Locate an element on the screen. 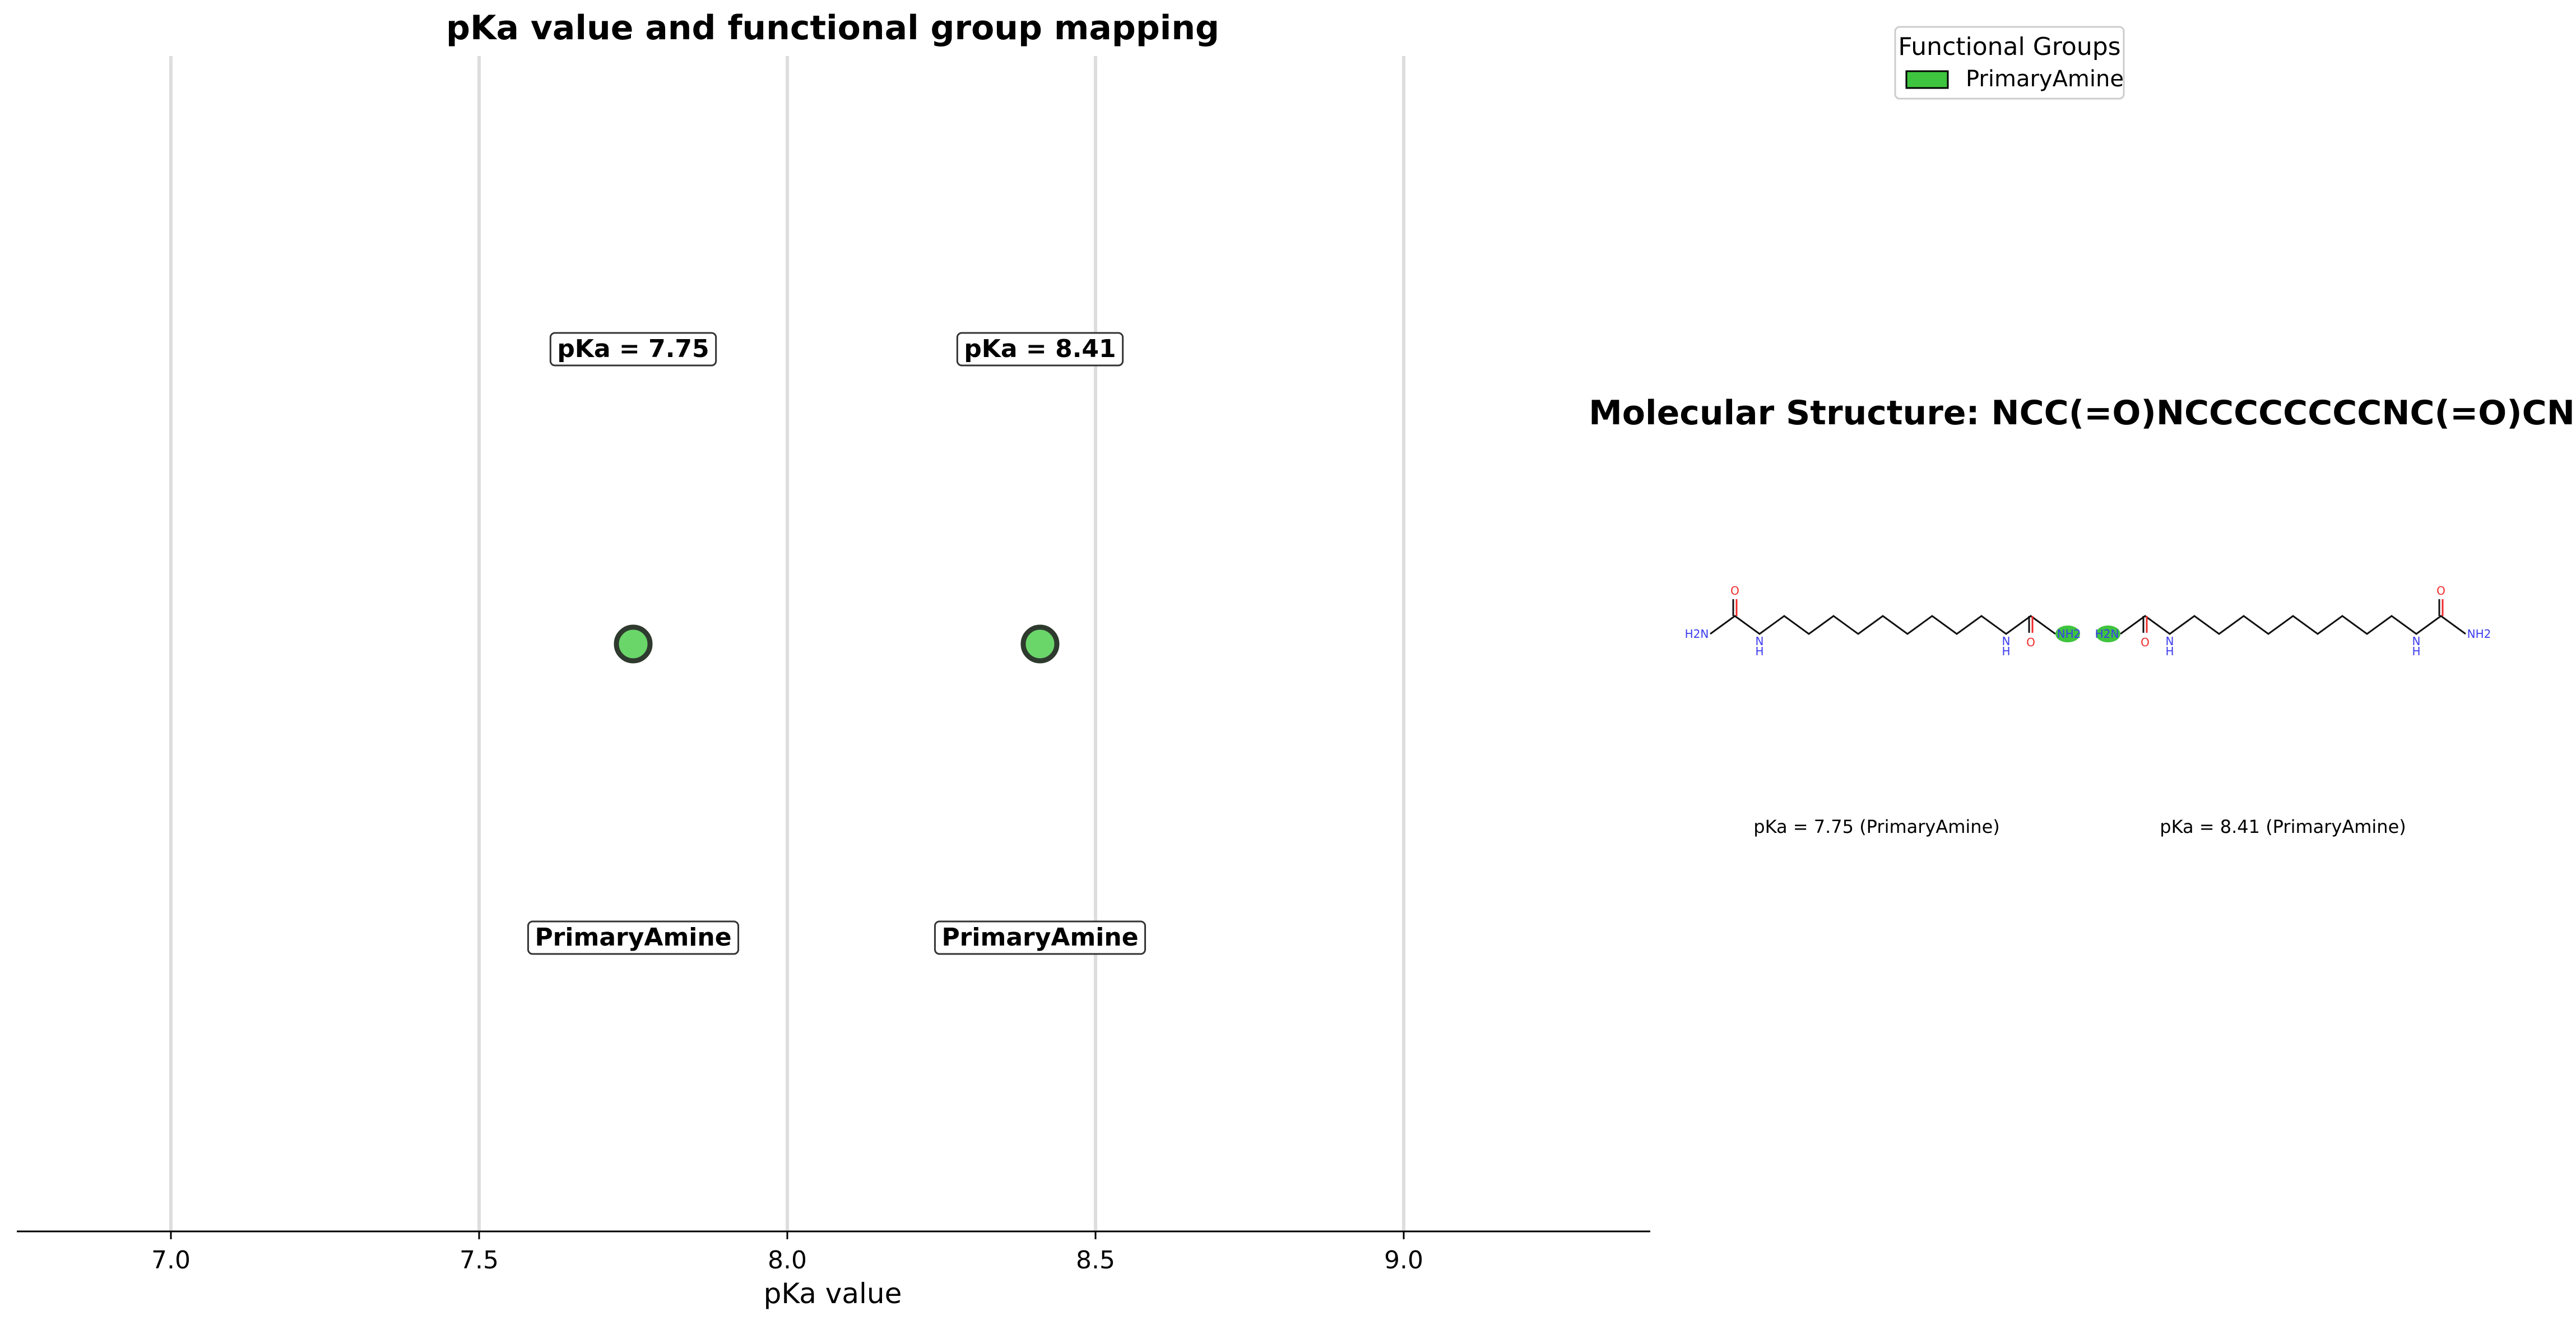 The width and height of the screenshot is (2576, 1325). x-tick-label: 7.5 is located at coordinates (479, 1260).